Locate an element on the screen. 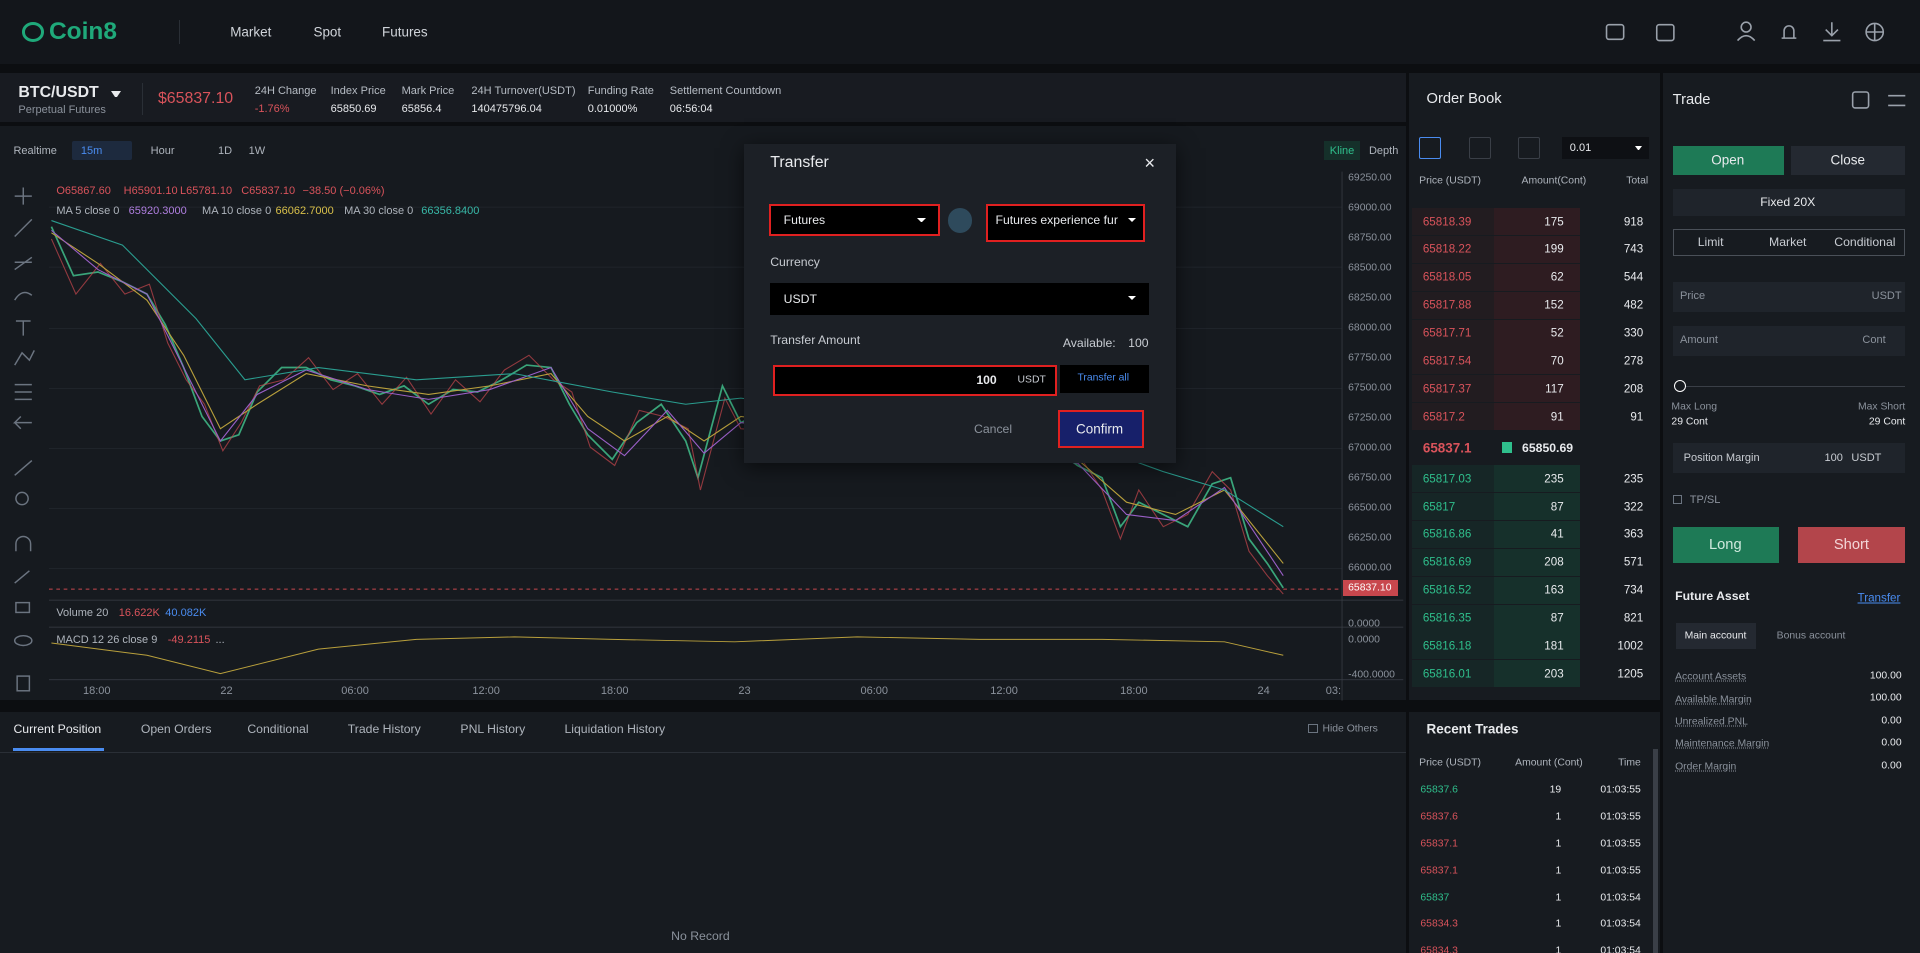 The width and height of the screenshot is (1920, 953). logo: Coin8 is located at coordinates (82, 31).